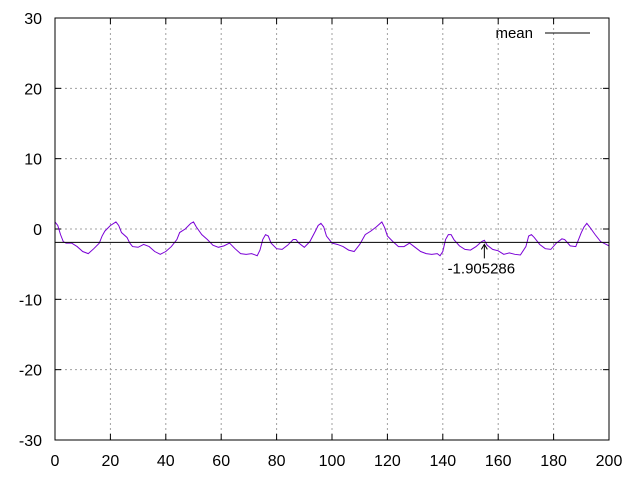 The image size is (640, 480). I want to click on y-tick-label: -10, so click(30, 300).